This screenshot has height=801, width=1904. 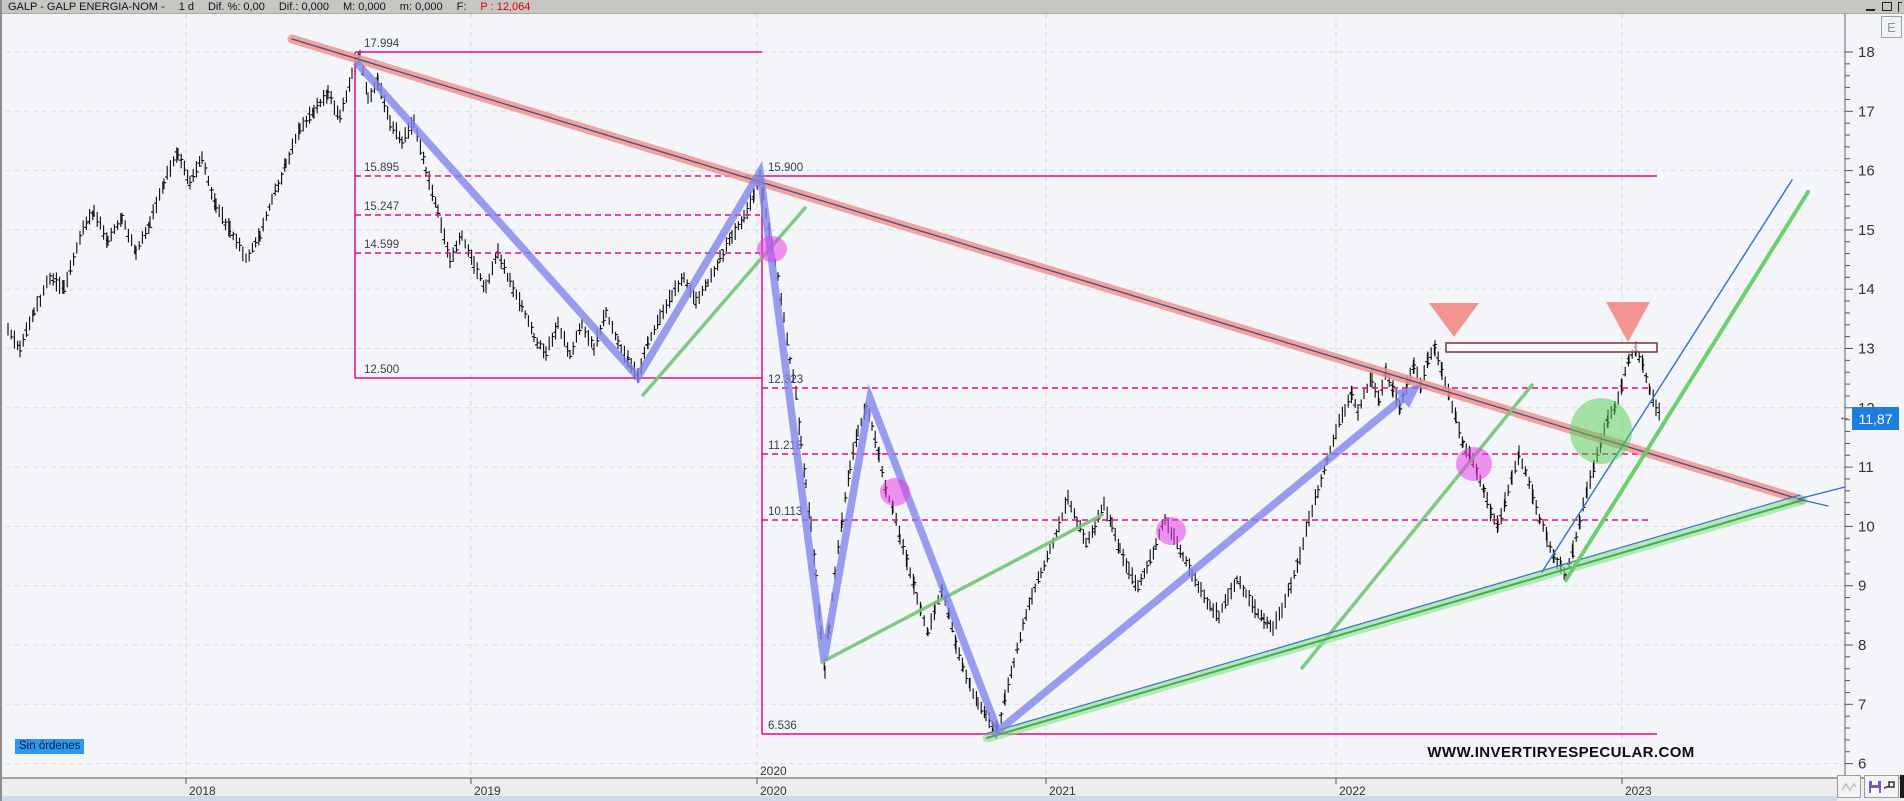 What do you see at coordinates (1866, 289) in the screenshot?
I see `price-tick-label: 14` at bounding box center [1866, 289].